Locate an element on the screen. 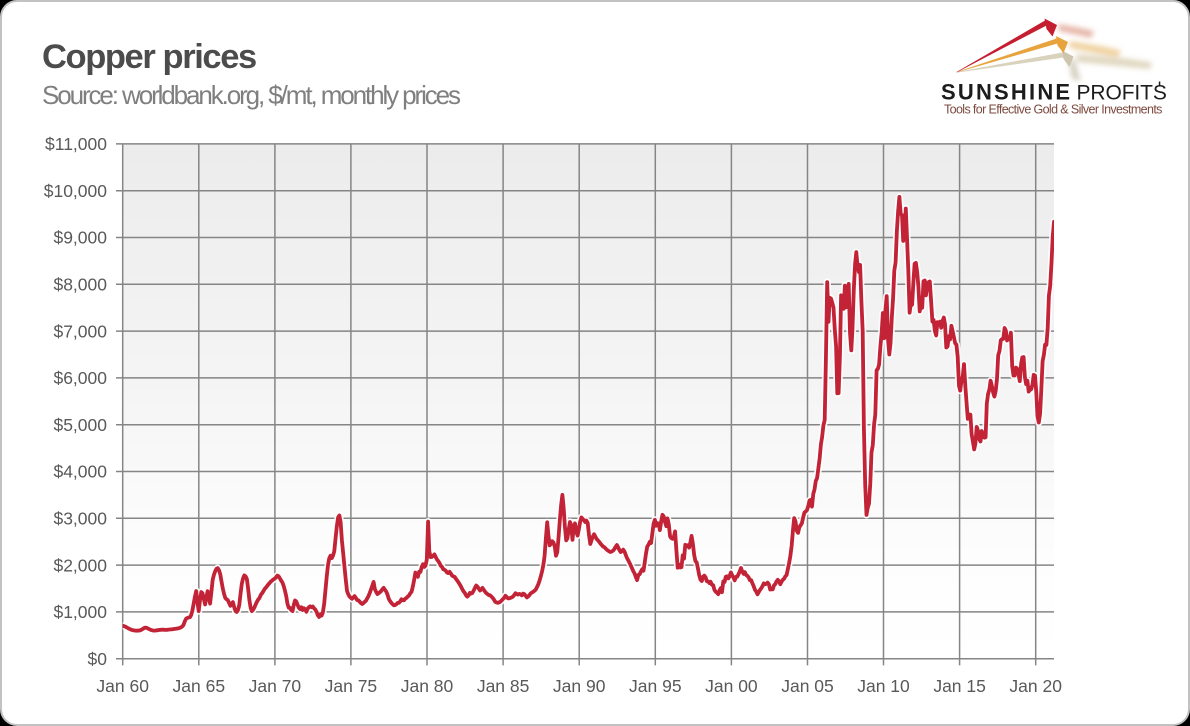 Image resolution: width=1190 pixels, height=726 pixels. svg-text: $2,000 is located at coordinates (80, 565).